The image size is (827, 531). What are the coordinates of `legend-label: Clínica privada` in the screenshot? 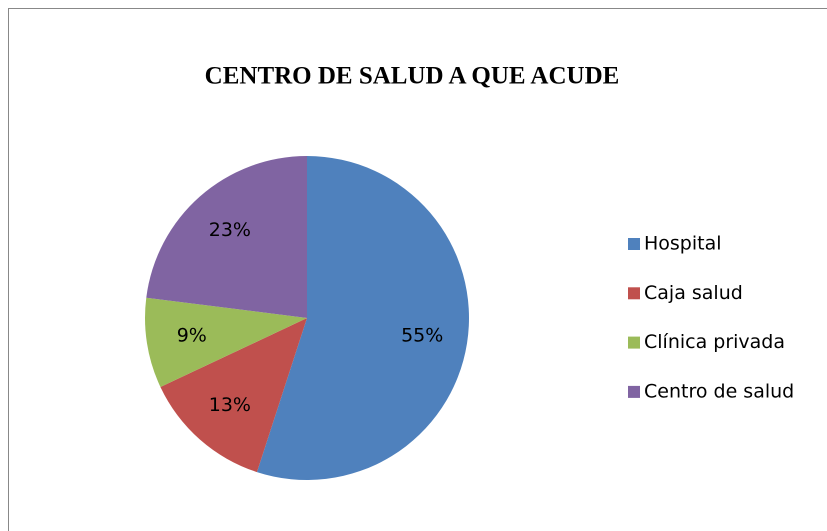 It's located at (714, 342).